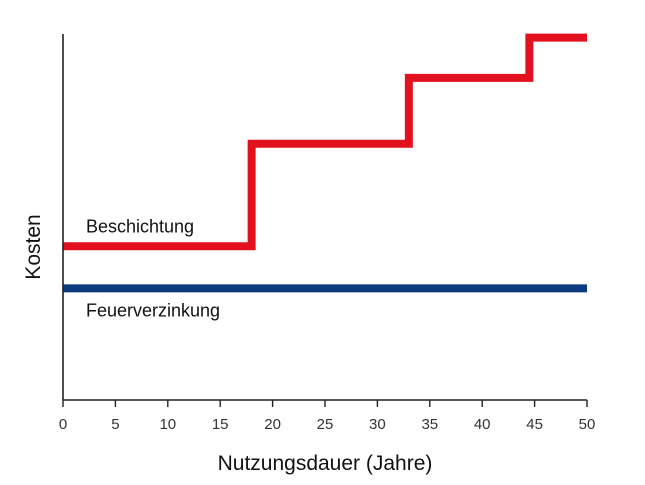  What do you see at coordinates (33, 246) in the screenshot?
I see `y-axis-title: Kosten` at bounding box center [33, 246].